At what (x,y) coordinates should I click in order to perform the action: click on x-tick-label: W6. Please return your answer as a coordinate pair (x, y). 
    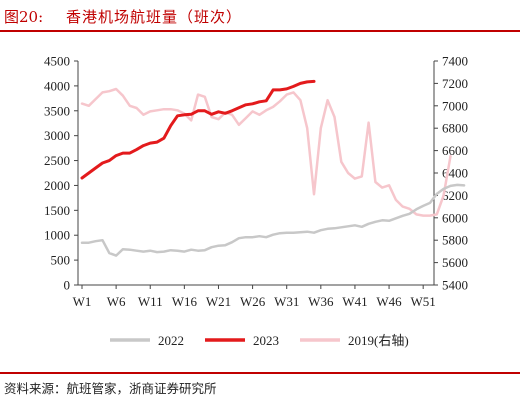
    Looking at the image, I should click on (116, 301).